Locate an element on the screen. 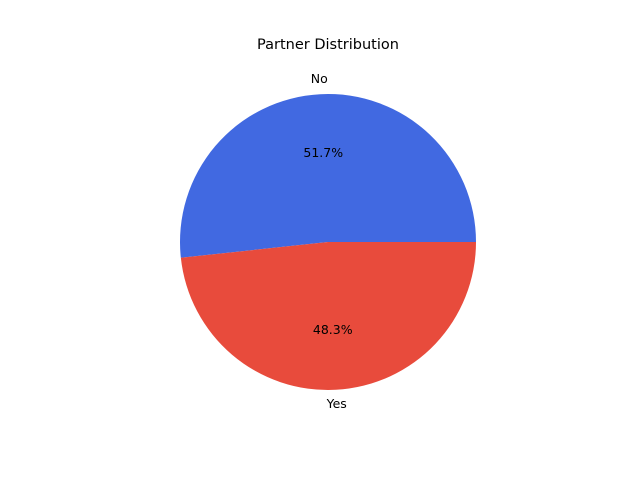 This screenshot has width=640, height=480. slice-label-no: No is located at coordinates (319, 78).